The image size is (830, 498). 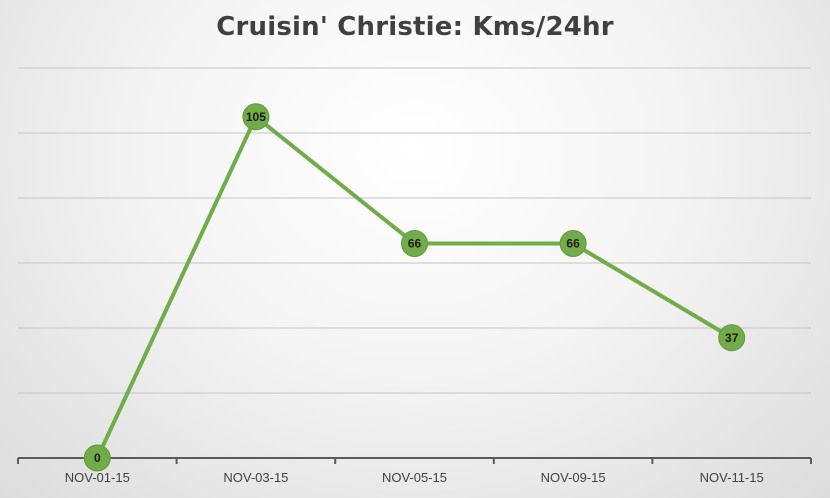 I want to click on x-tick-label: NOV-09-15, so click(x=573, y=477).